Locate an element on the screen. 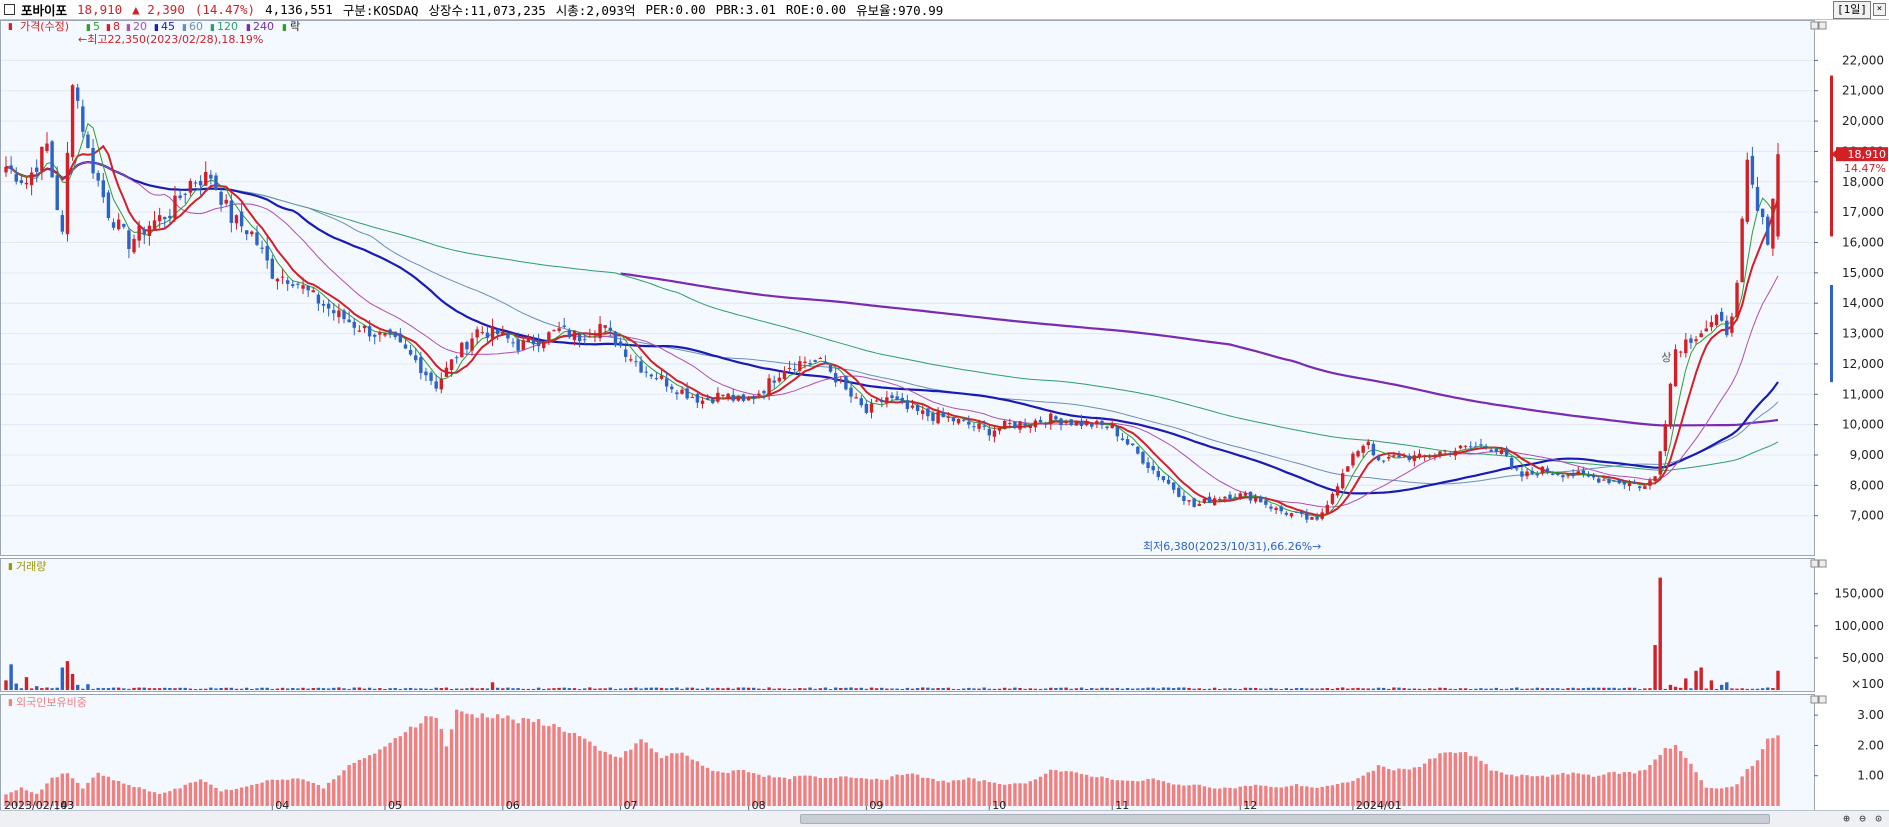 This screenshot has width=1889, height=827. zoom-in-icon: ⊕ is located at coordinates (1846, 818).